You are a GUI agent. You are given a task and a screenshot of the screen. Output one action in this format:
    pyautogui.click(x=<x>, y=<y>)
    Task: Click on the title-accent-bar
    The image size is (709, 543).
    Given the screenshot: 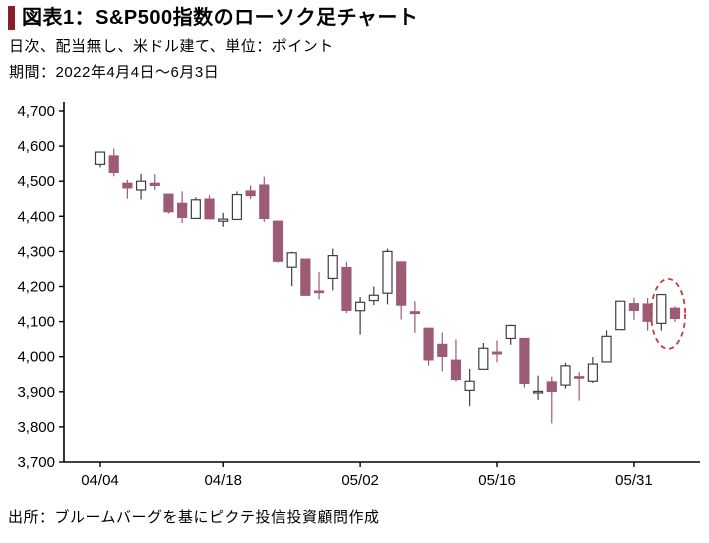 What is the action you would take?
    pyautogui.click(x=11, y=18)
    